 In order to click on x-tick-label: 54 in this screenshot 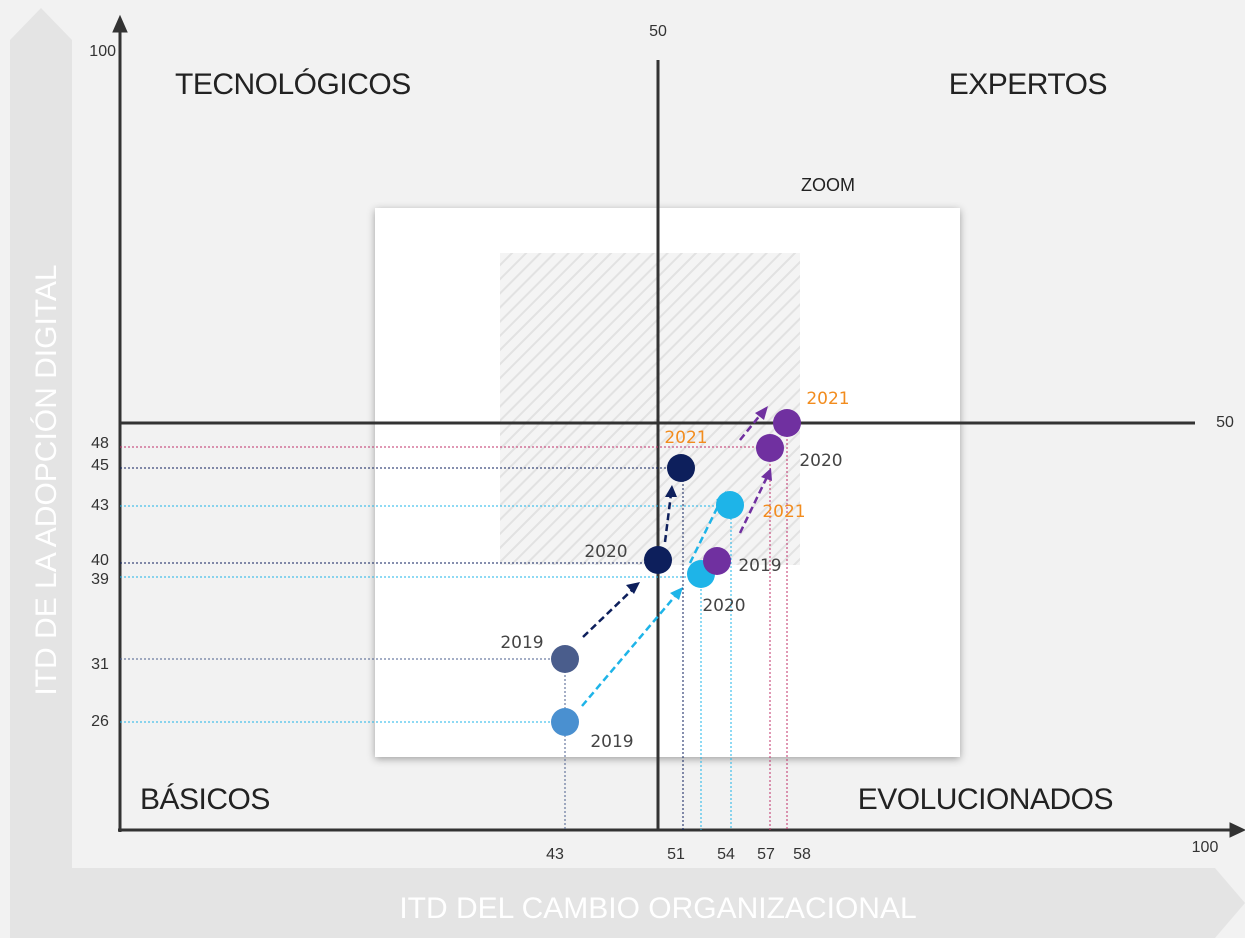, I will do `click(726, 854)`.